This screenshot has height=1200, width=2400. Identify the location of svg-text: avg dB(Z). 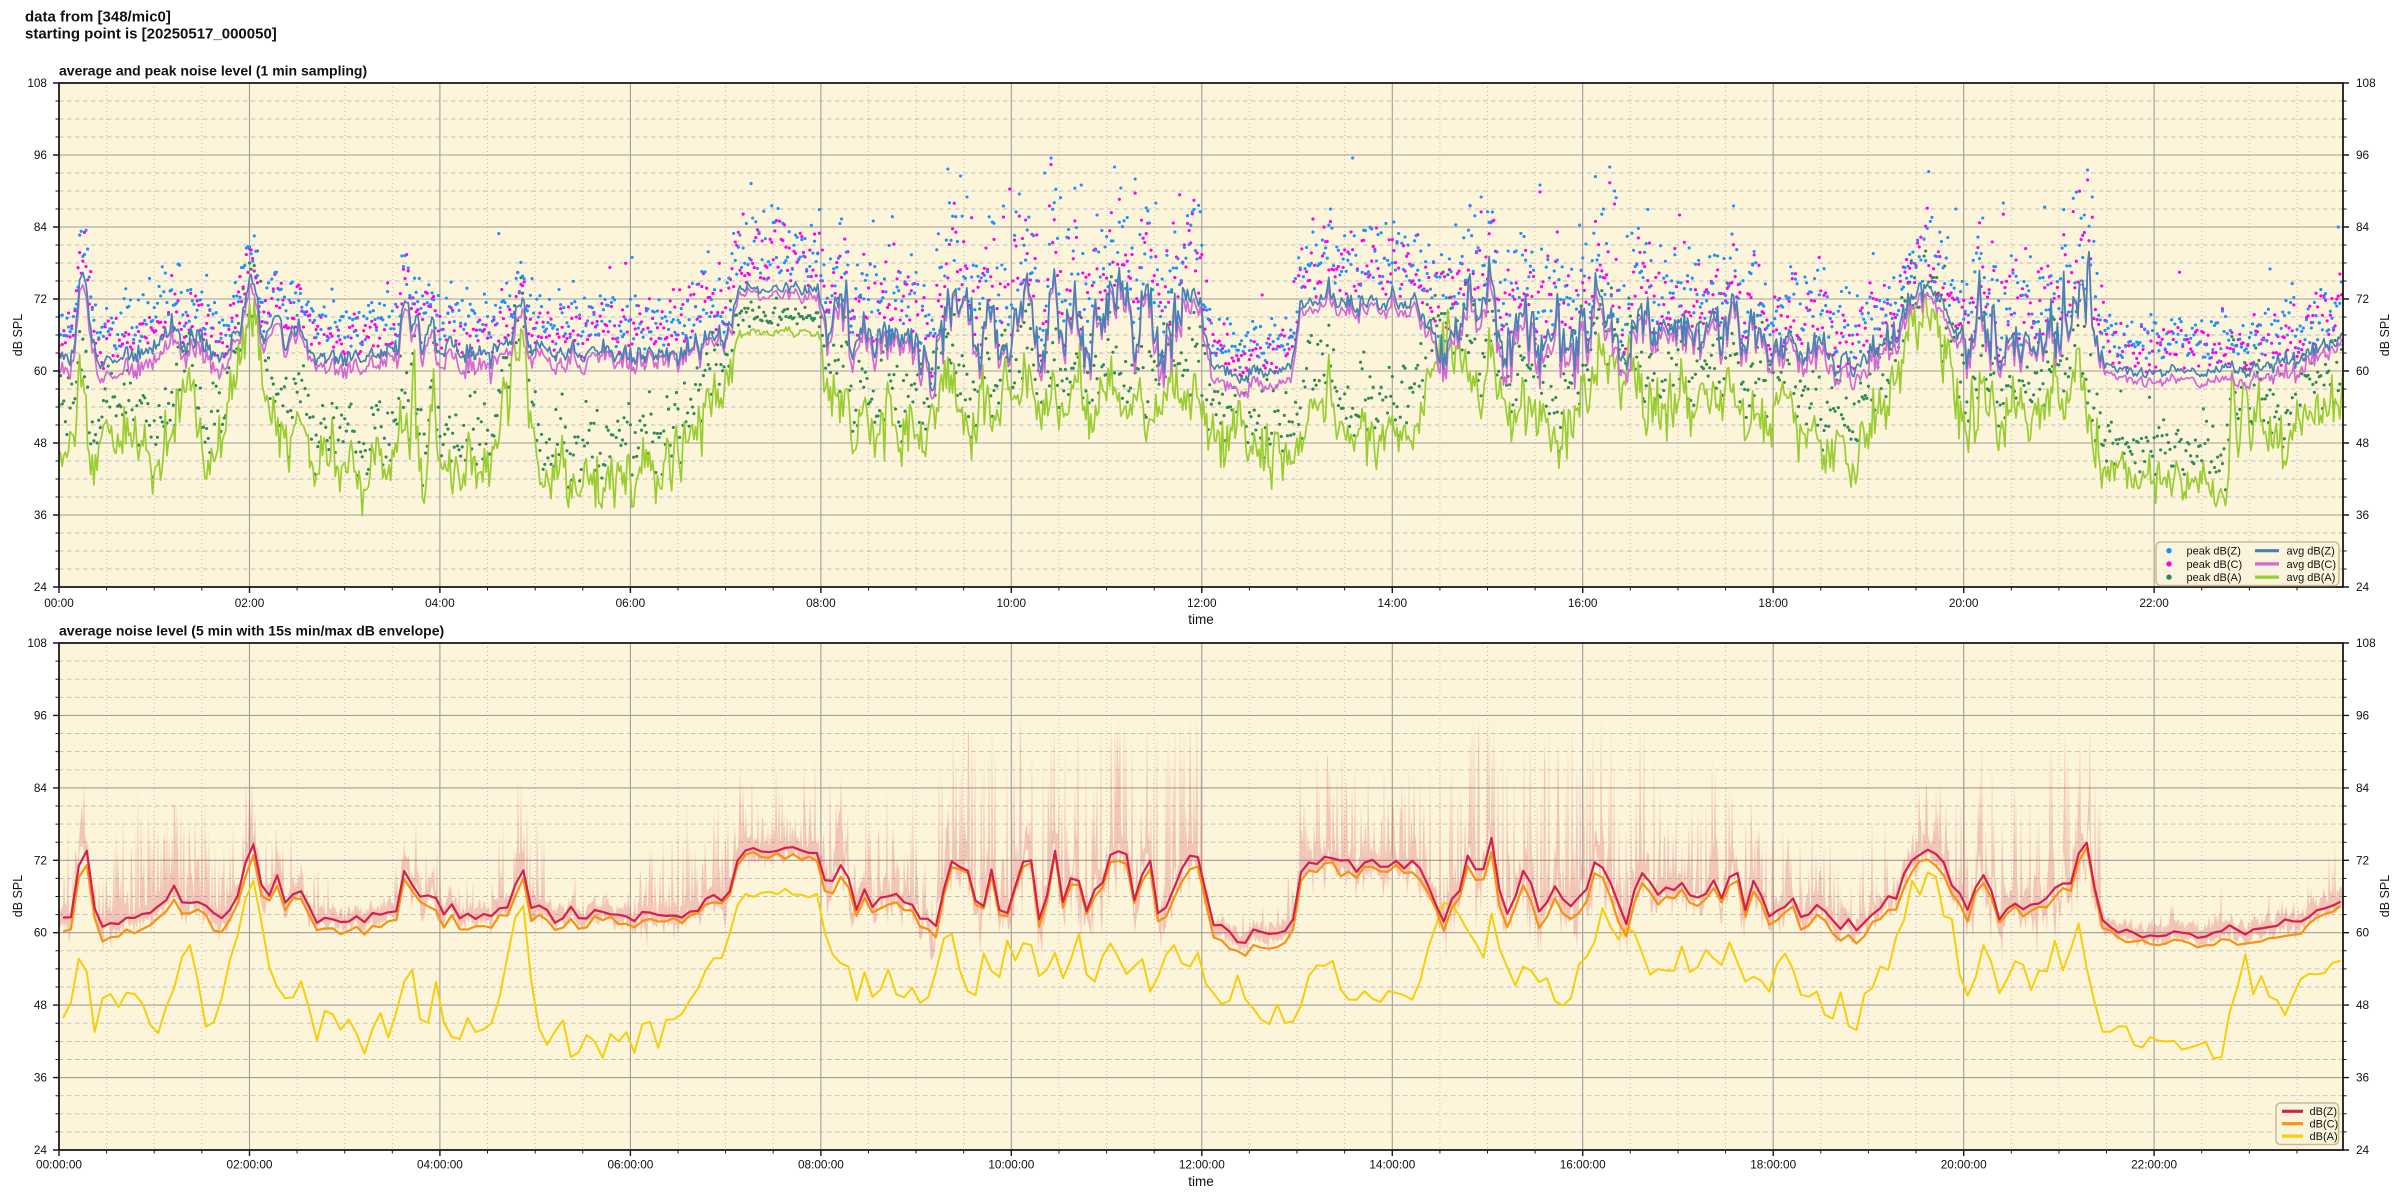
(2311, 552).